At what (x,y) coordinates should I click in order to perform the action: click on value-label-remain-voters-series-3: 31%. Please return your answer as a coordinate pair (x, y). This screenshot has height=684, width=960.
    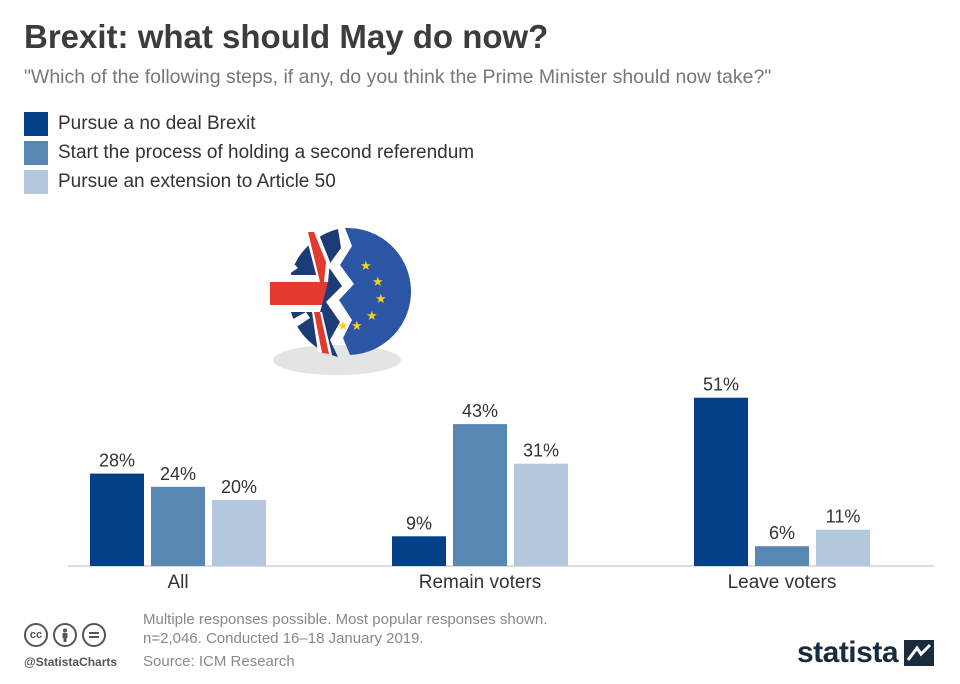
    Looking at the image, I should click on (541, 451).